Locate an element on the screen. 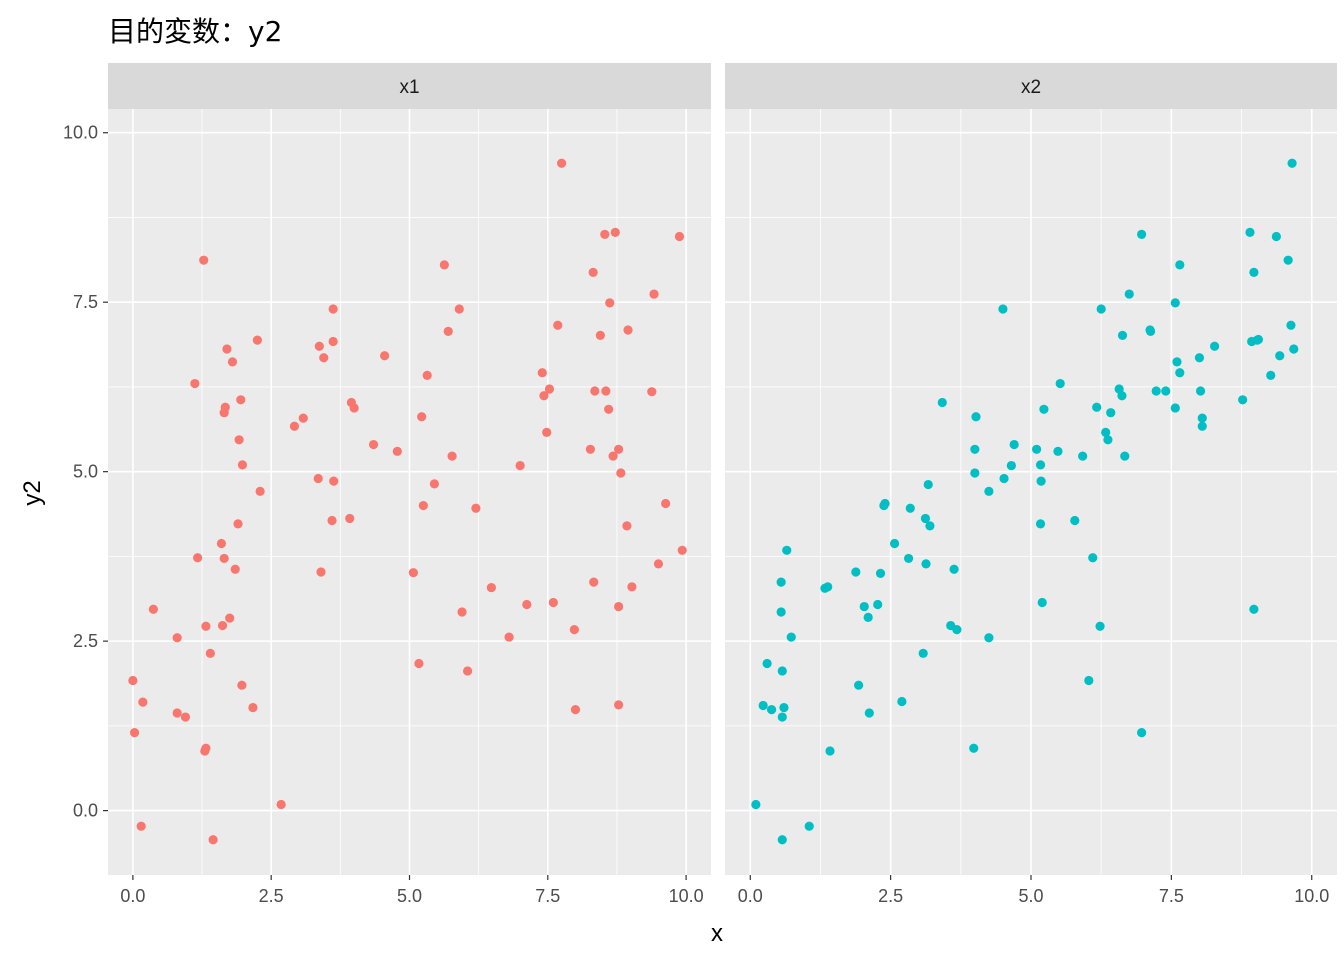  x-axis-title: x is located at coordinates (717, 933).